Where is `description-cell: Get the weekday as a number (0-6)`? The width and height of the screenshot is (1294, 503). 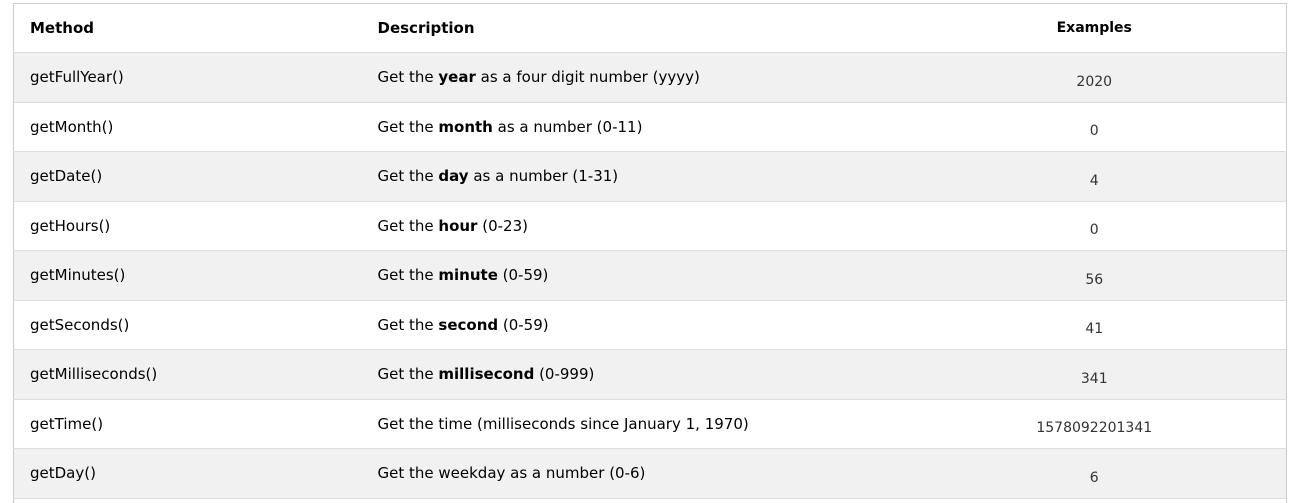
description-cell: Get the weekday as a number (0-6) is located at coordinates (632, 474).